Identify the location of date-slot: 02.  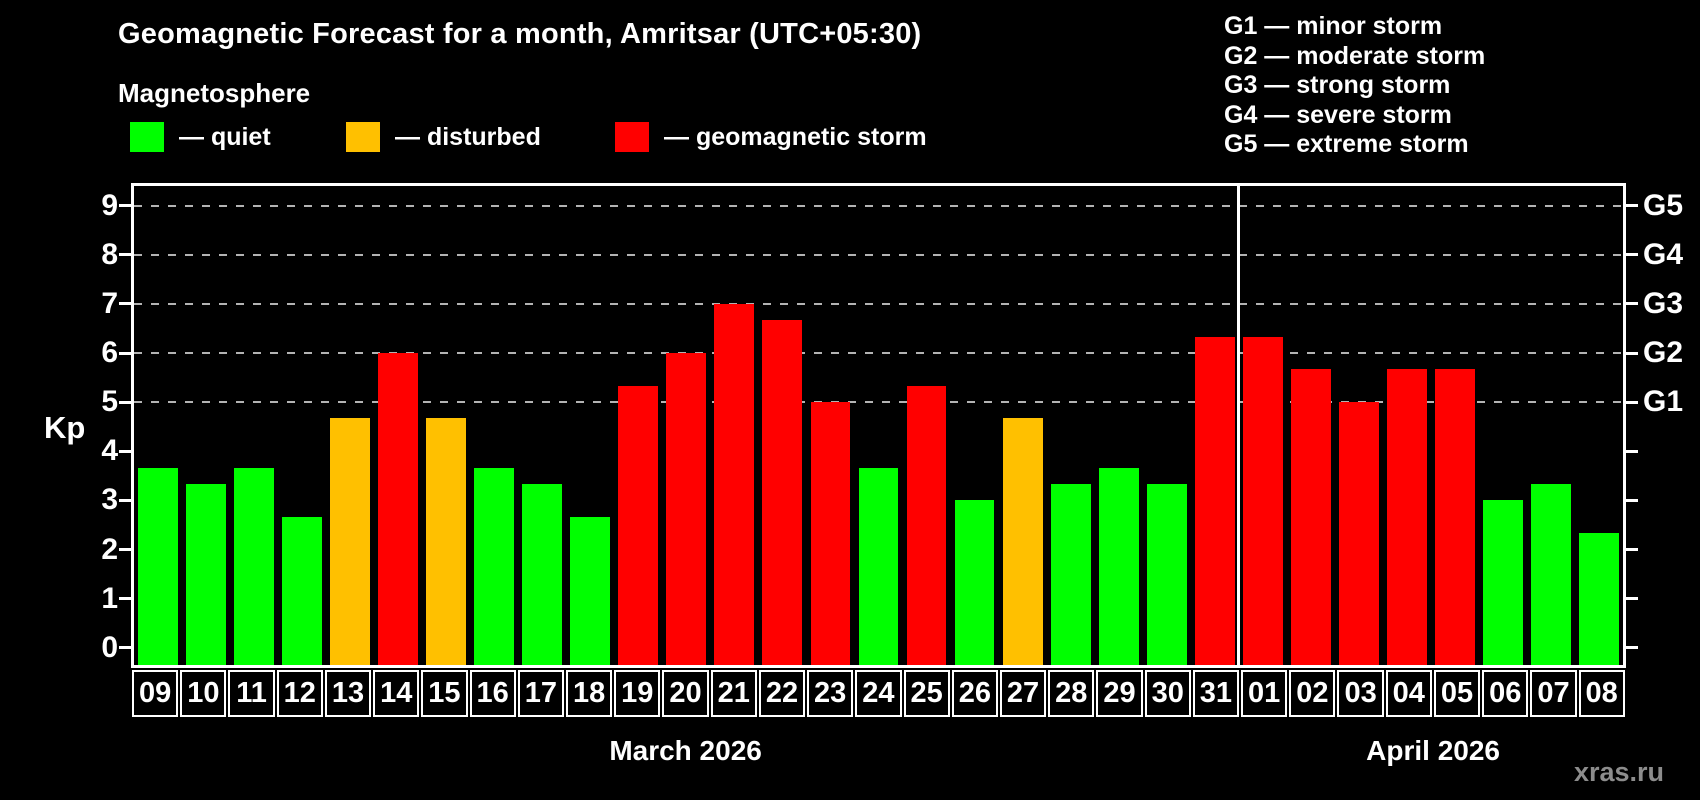
(1312, 693).